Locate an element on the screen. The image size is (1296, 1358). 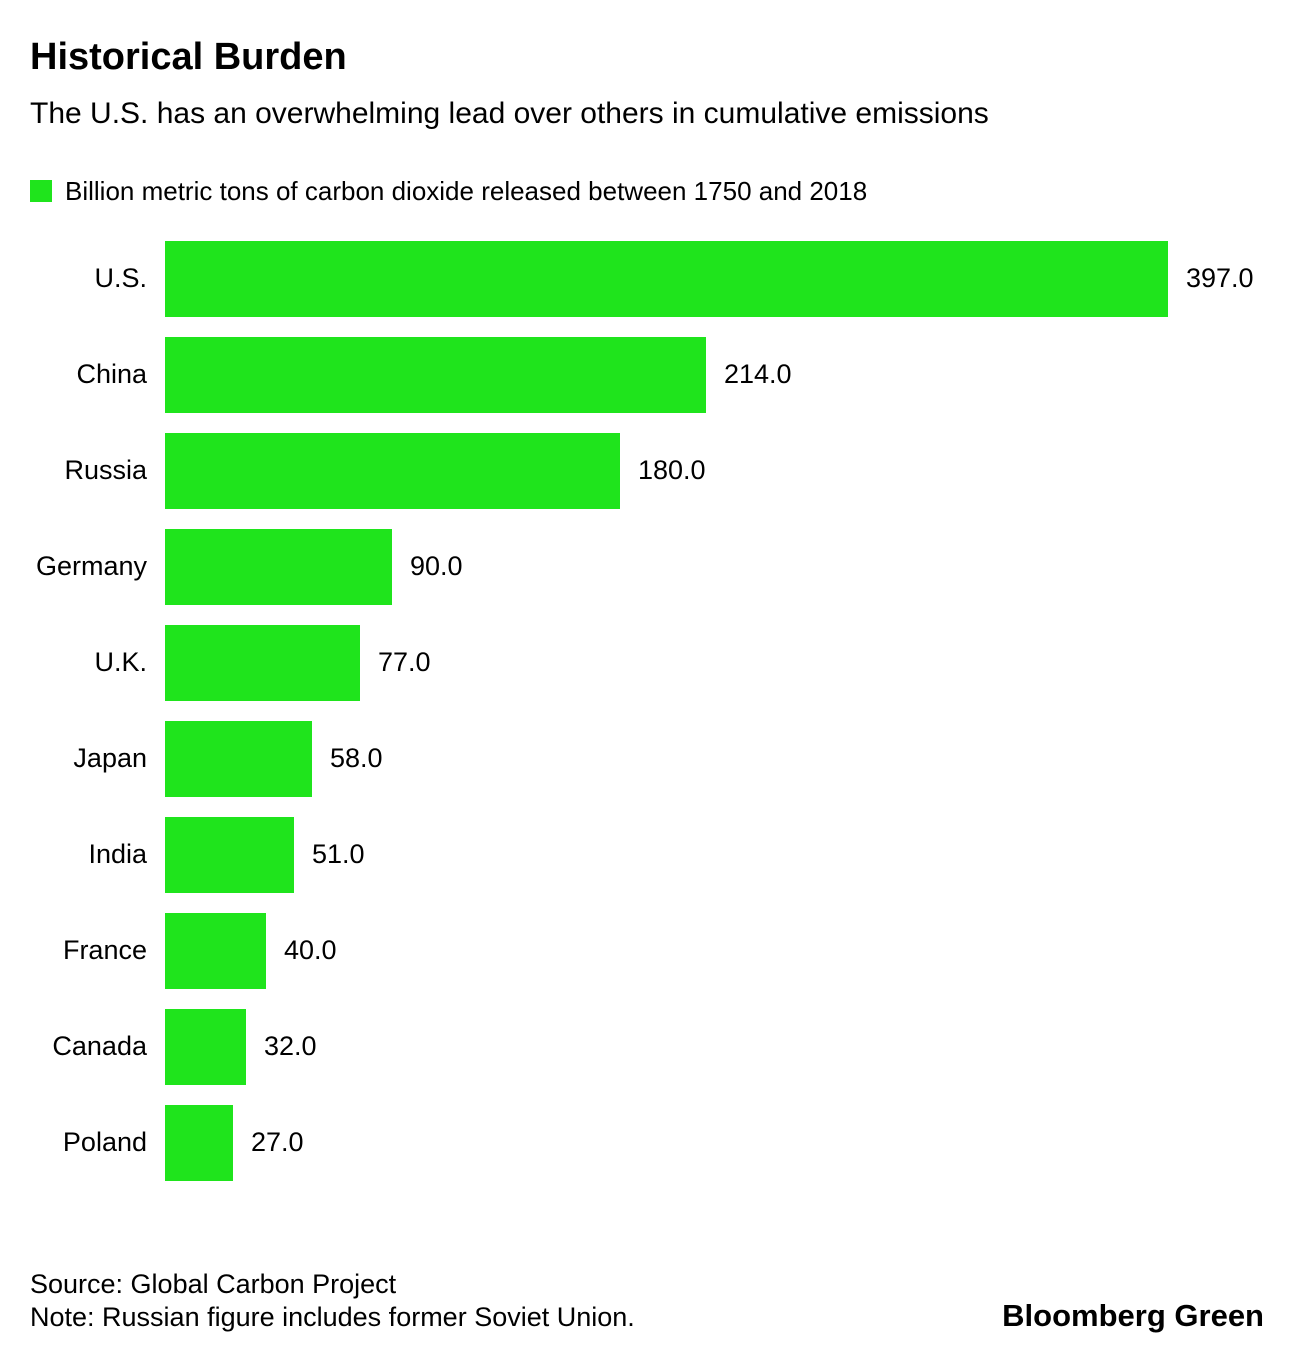
bar-track: 397.0 is located at coordinates (714, 279).